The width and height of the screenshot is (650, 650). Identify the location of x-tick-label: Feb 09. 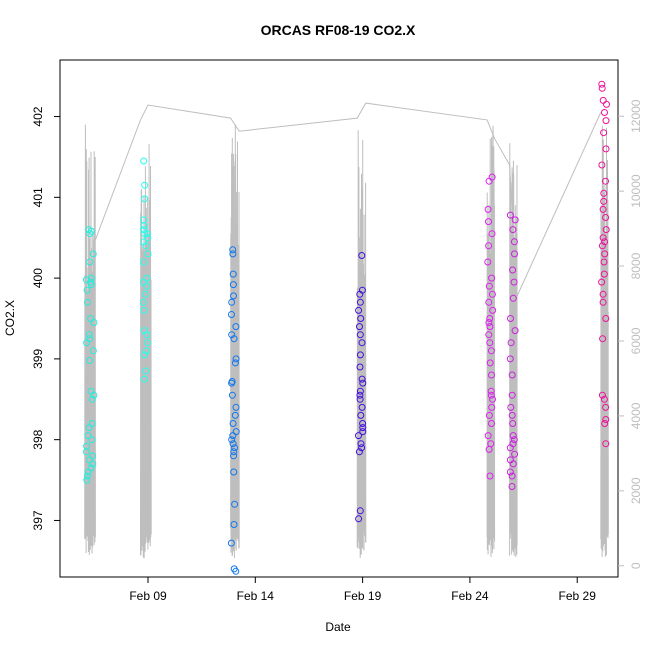
(148, 596).